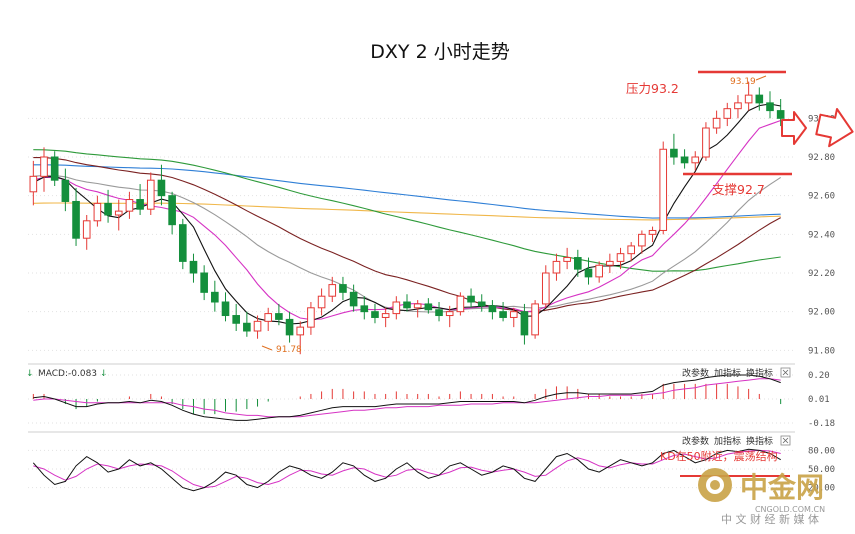  I want to click on kd-tick-label: 50.00, so click(821, 470).